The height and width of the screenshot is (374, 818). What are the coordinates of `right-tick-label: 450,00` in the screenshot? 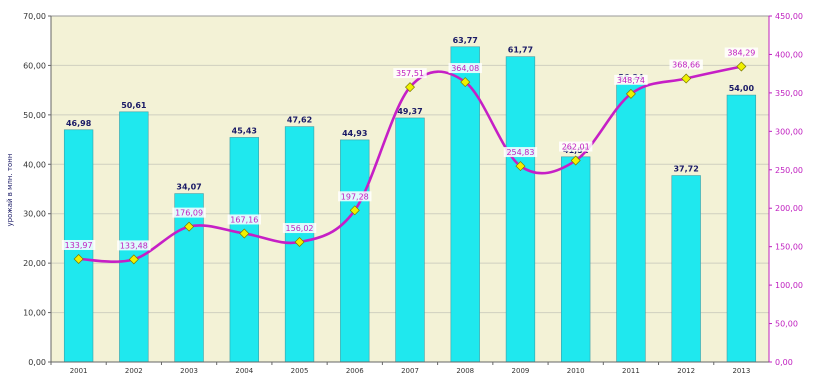 It's located at (789, 16).